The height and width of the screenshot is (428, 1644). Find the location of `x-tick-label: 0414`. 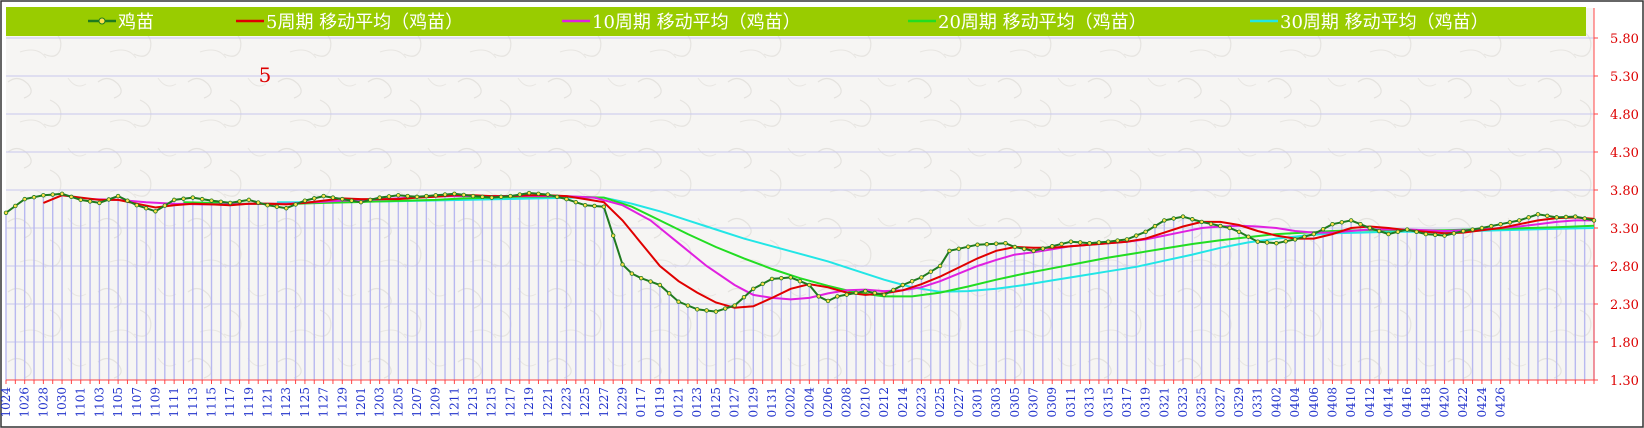

x-tick-label: 0414 is located at coordinates (1388, 402).